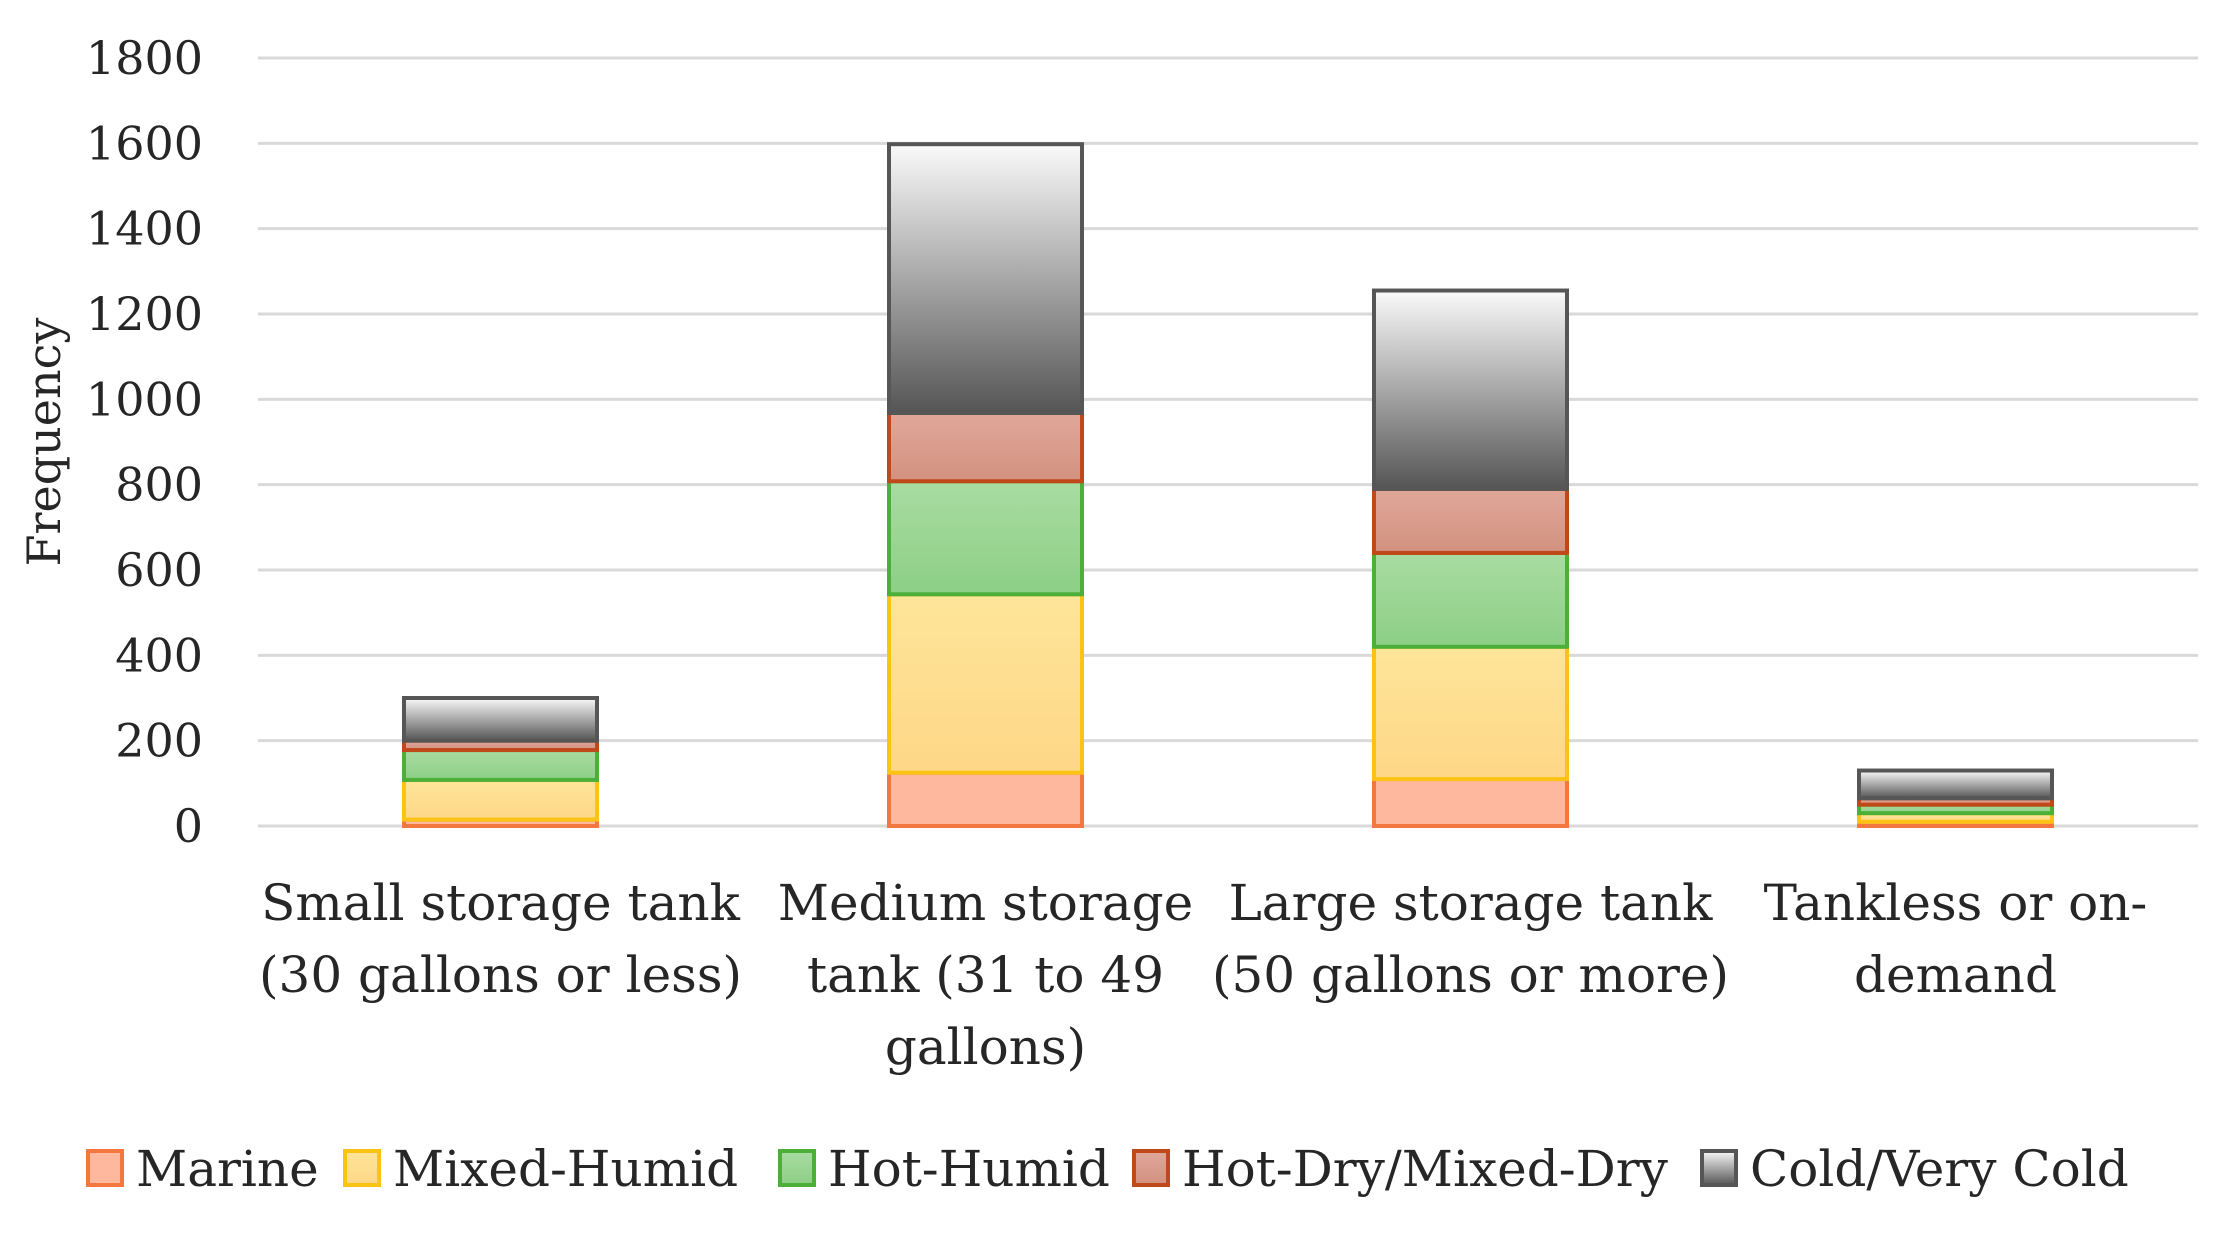 The width and height of the screenshot is (2220, 1233). I want to click on legend-item-hot-dry-mixed-dry: Hot-Dry/Mixed-Dry, so click(1400, 1169).